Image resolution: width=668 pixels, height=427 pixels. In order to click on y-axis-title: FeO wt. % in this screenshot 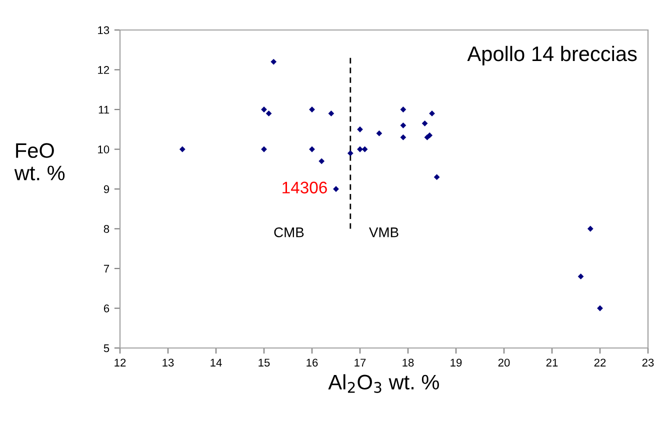, I will do `click(39, 161)`.